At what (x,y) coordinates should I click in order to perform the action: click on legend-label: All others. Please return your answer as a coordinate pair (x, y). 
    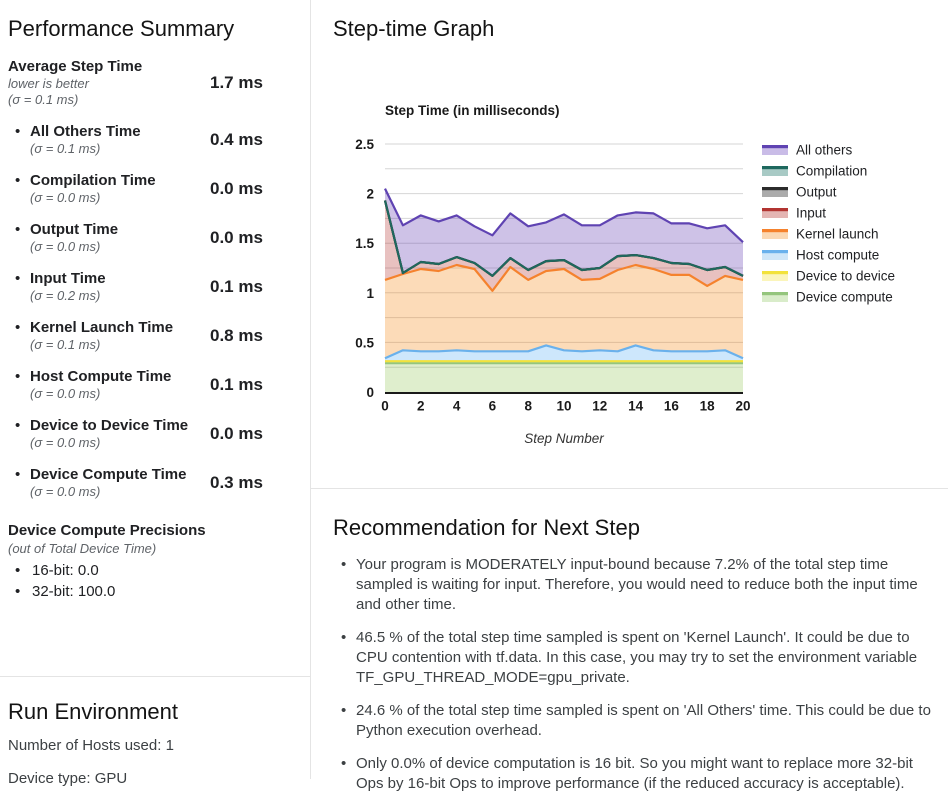
    Looking at the image, I should click on (824, 150).